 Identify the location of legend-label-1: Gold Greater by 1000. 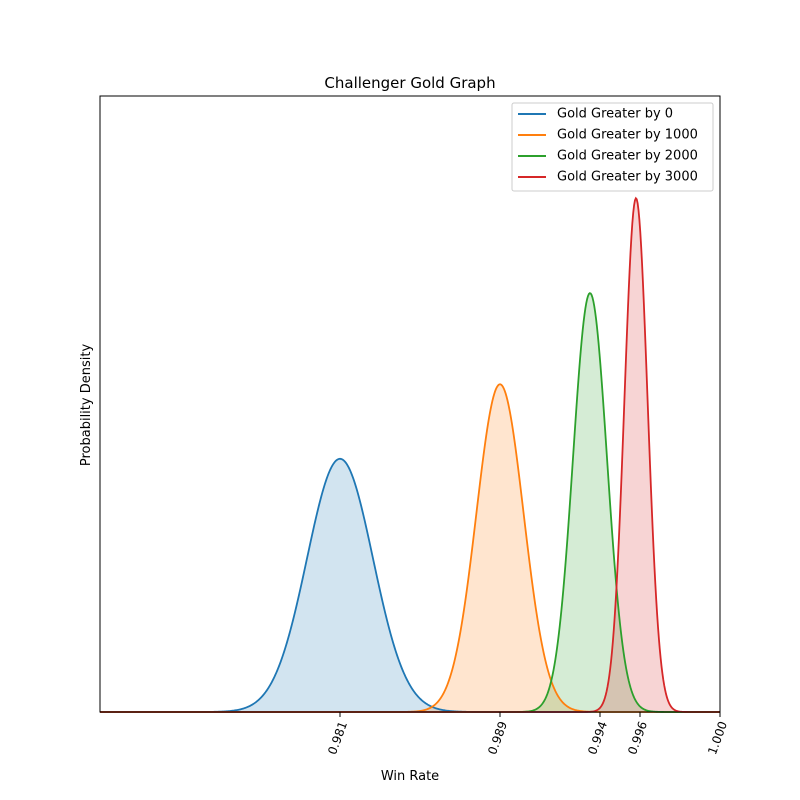
(627, 135).